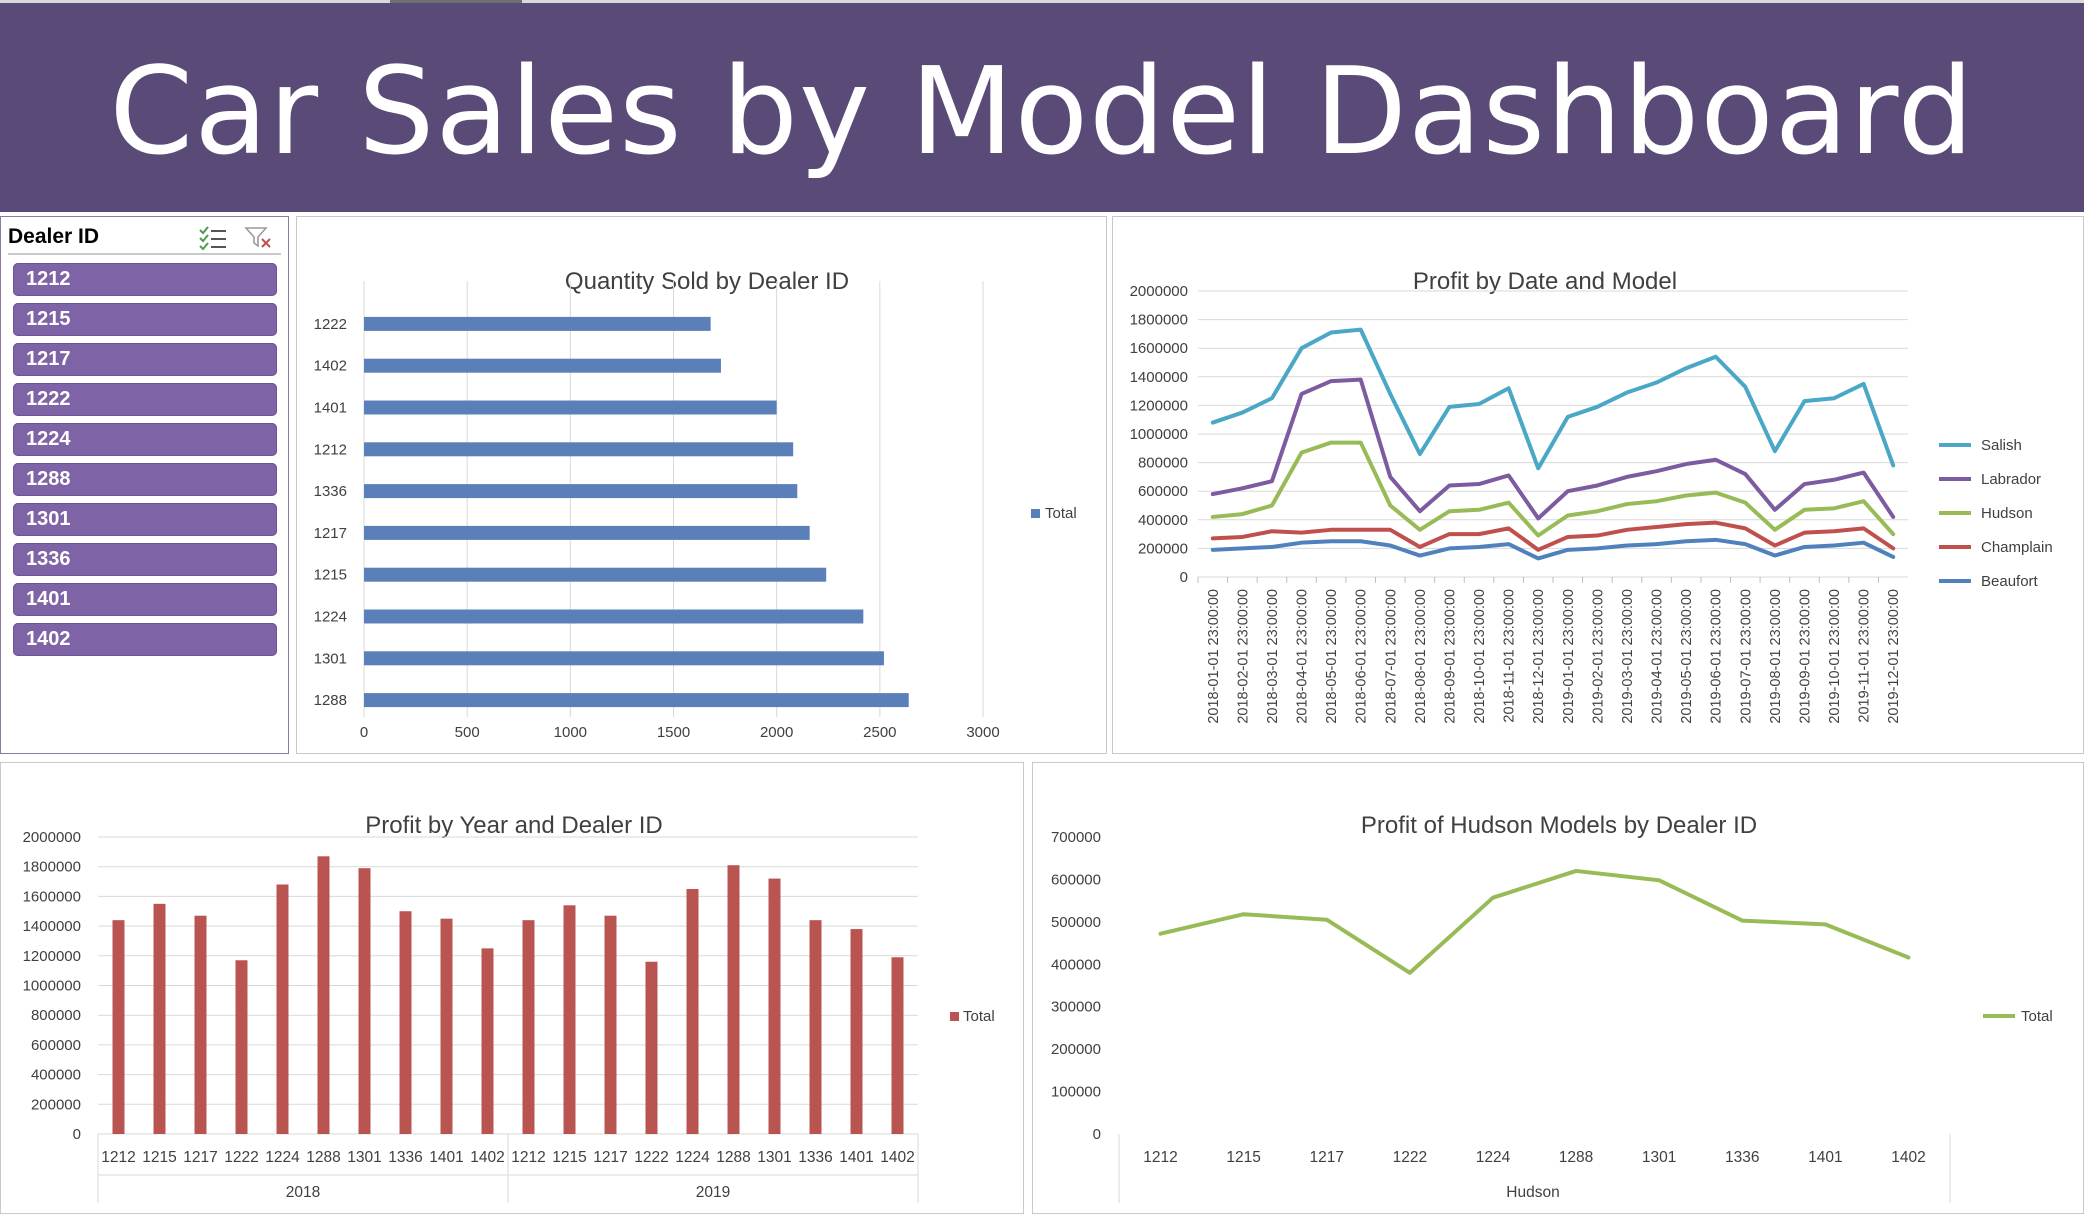 The image size is (2084, 1220). What do you see at coordinates (1532, 1192) in the screenshot?
I see `group-label: Hudson` at bounding box center [1532, 1192].